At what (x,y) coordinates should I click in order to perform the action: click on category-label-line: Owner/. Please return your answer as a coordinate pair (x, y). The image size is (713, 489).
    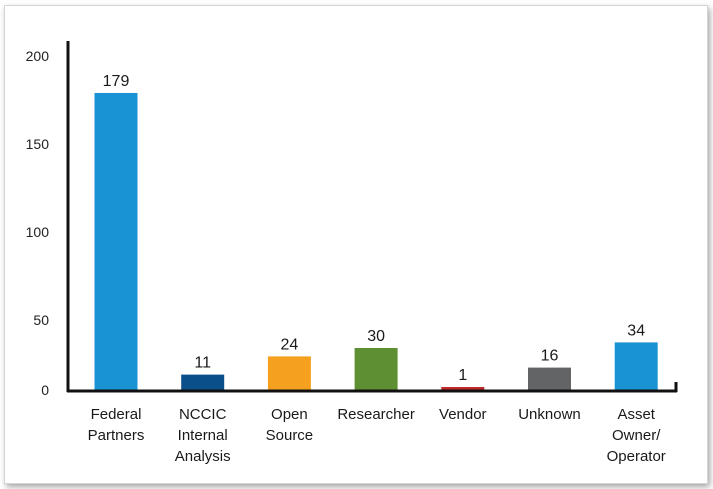
    Looking at the image, I should click on (636, 435).